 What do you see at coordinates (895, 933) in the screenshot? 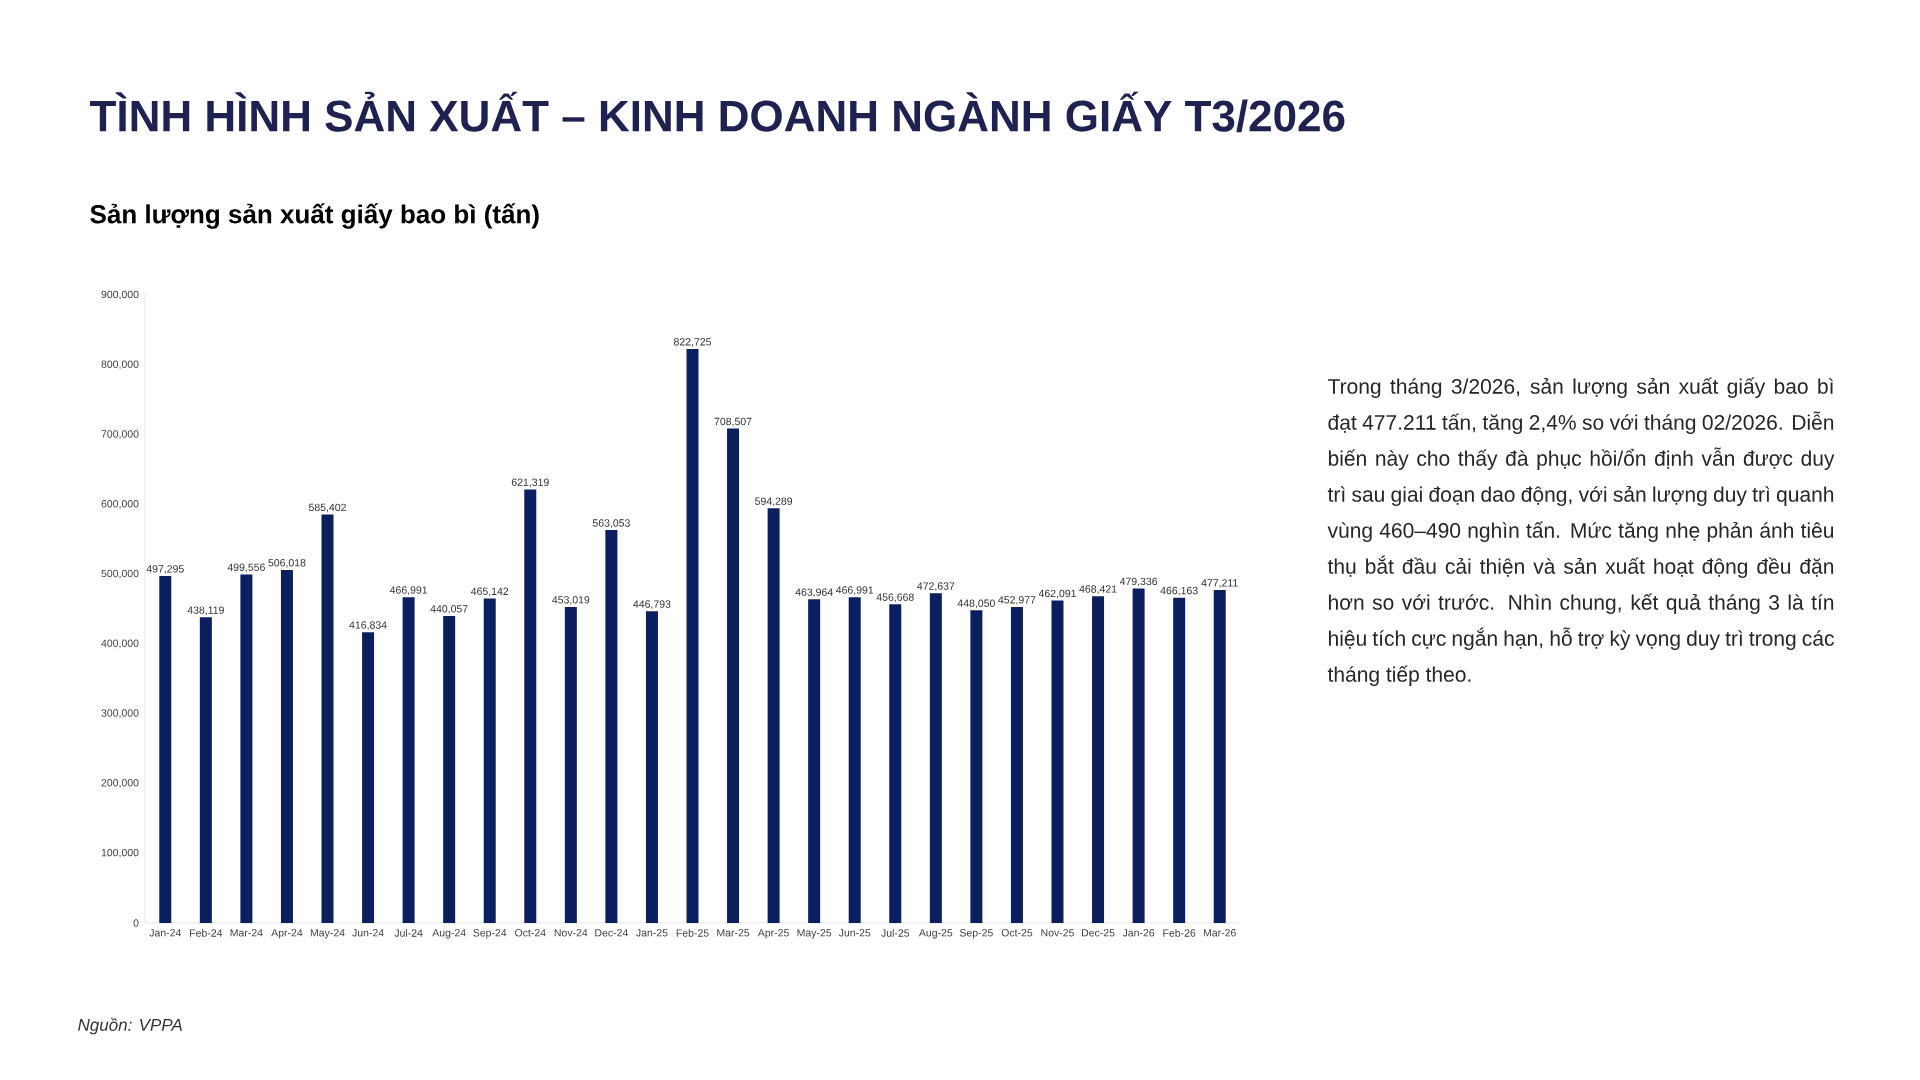
I see `x-tick-label: Jul-25` at bounding box center [895, 933].